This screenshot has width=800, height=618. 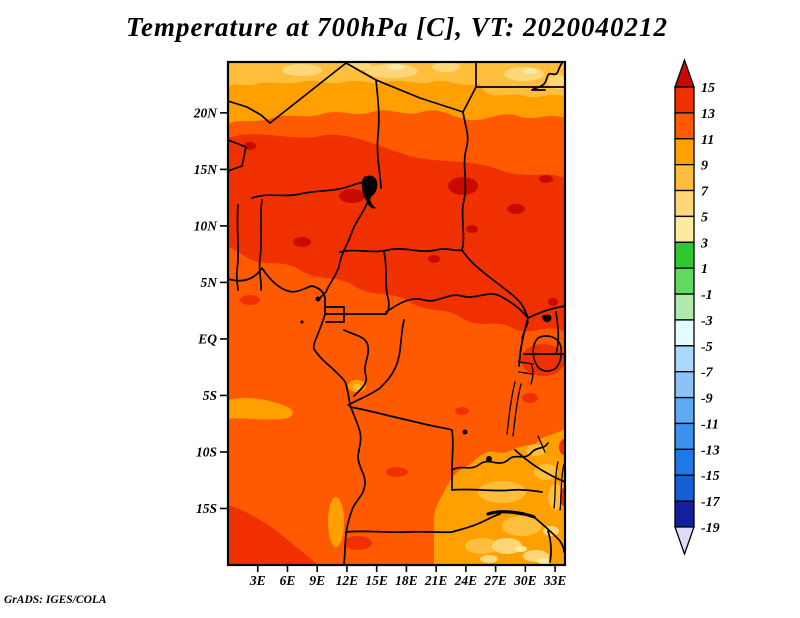 What do you see at coordinates (684, 541) in the screenshot?
I see `colorbar-arrow-bottom` at bounding box center [684, 541].